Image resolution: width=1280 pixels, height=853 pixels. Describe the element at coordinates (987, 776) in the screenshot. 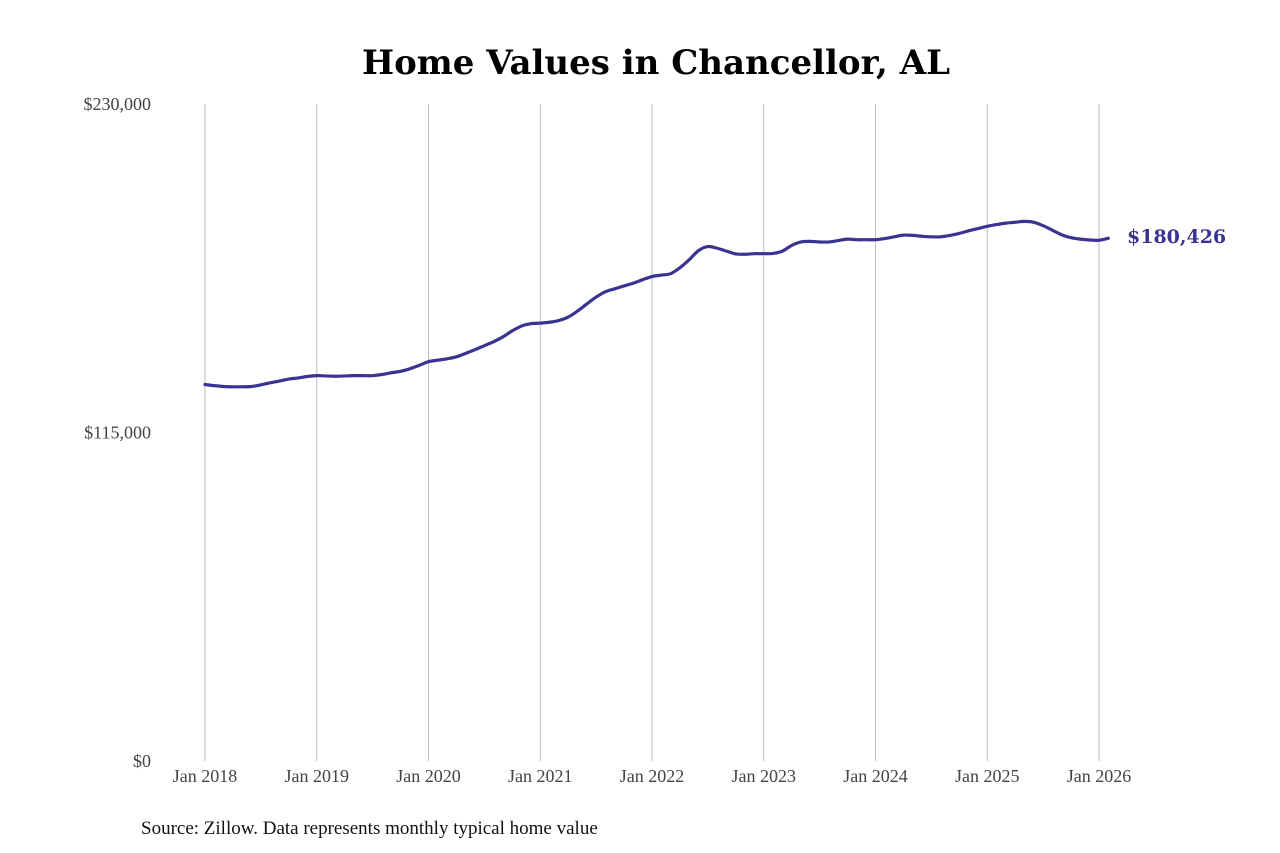

I see `x-tick-label: Jan 2025` at that location.